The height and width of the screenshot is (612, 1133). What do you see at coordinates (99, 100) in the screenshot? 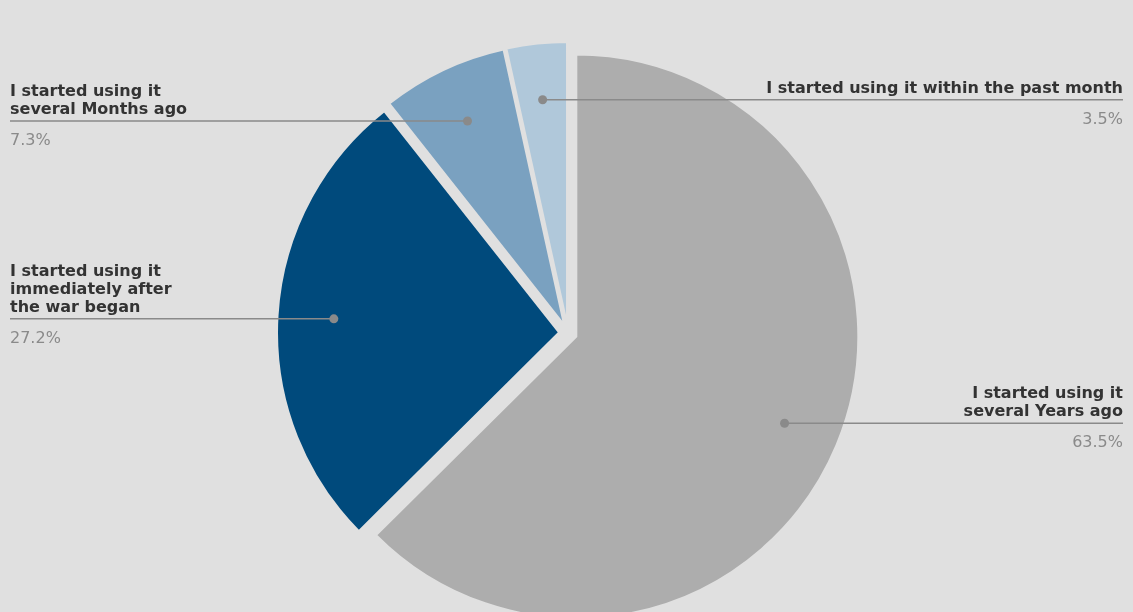
I see `slice-label: I started using it several Months ago` at bounding box center [99, 100].